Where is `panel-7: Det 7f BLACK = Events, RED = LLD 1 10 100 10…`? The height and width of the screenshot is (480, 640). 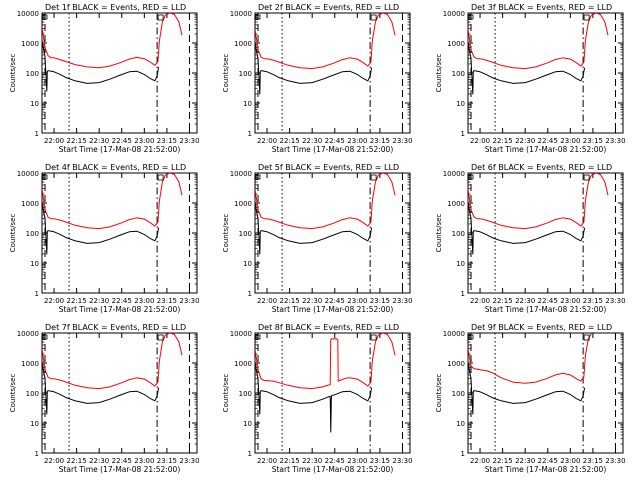
panel-7: Det 7f BLACK = Events, RED = LLD 1 10 100 10… is located at coordinates (104, 398).